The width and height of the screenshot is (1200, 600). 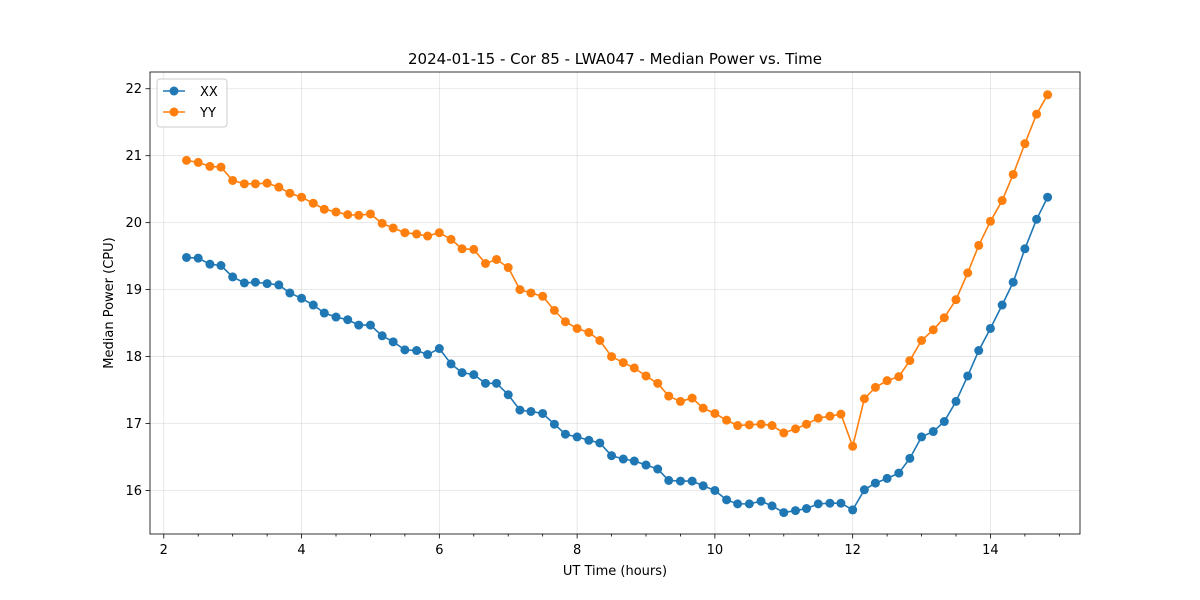 What do you see at coordinates (109, 302) in the screenshot?
I see `y-axis-label: Median Power (CPU)` at bounding box center [109, 302].